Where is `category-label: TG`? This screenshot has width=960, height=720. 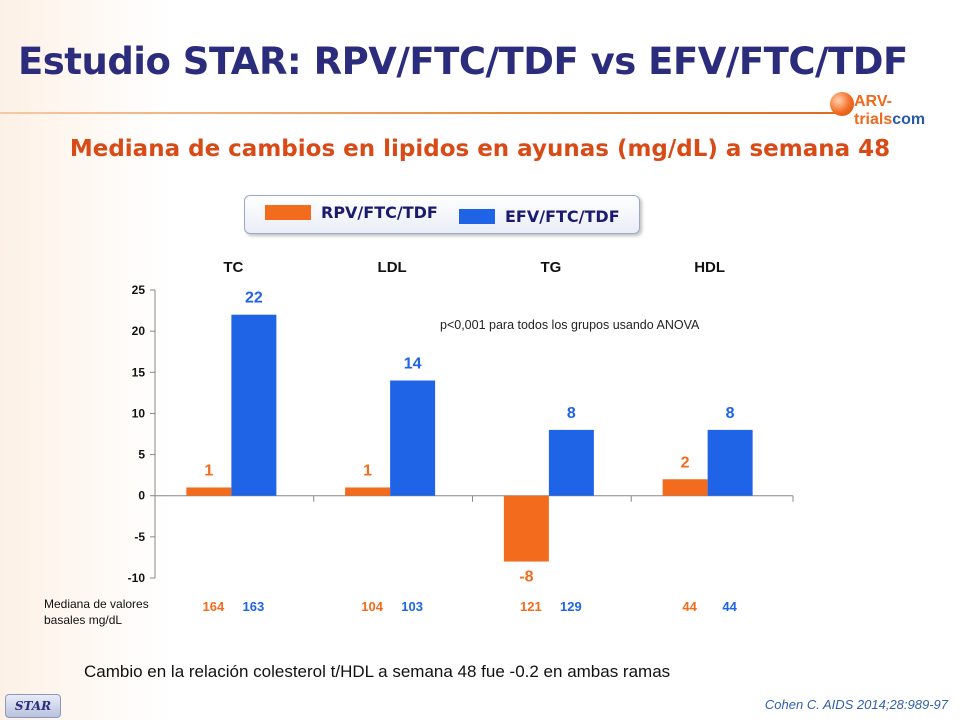
category-label: TG is located at coordinates (550, 267).